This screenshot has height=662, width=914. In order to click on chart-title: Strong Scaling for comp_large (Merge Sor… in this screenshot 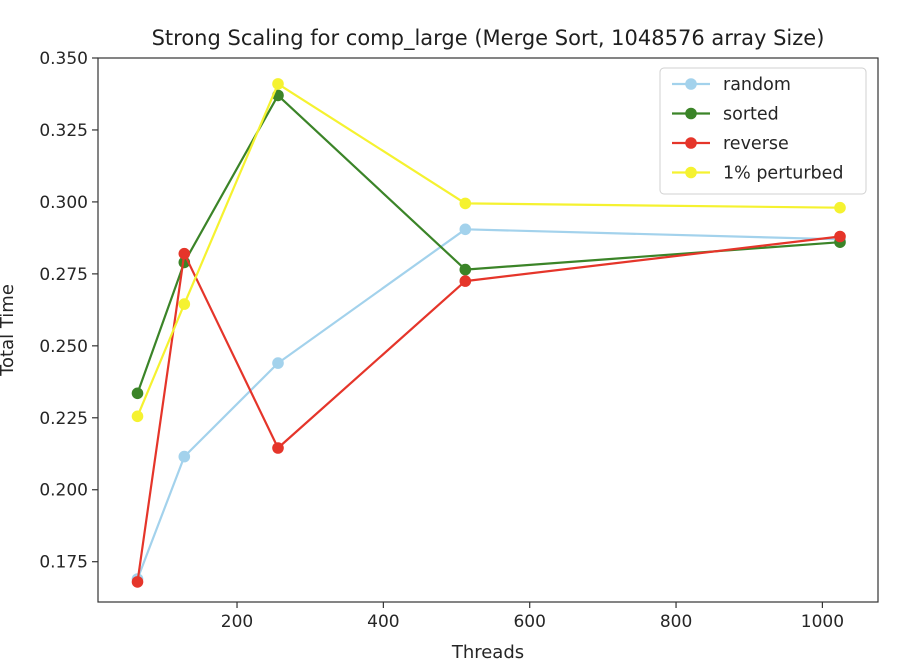, I will do `click(488, 38)`.